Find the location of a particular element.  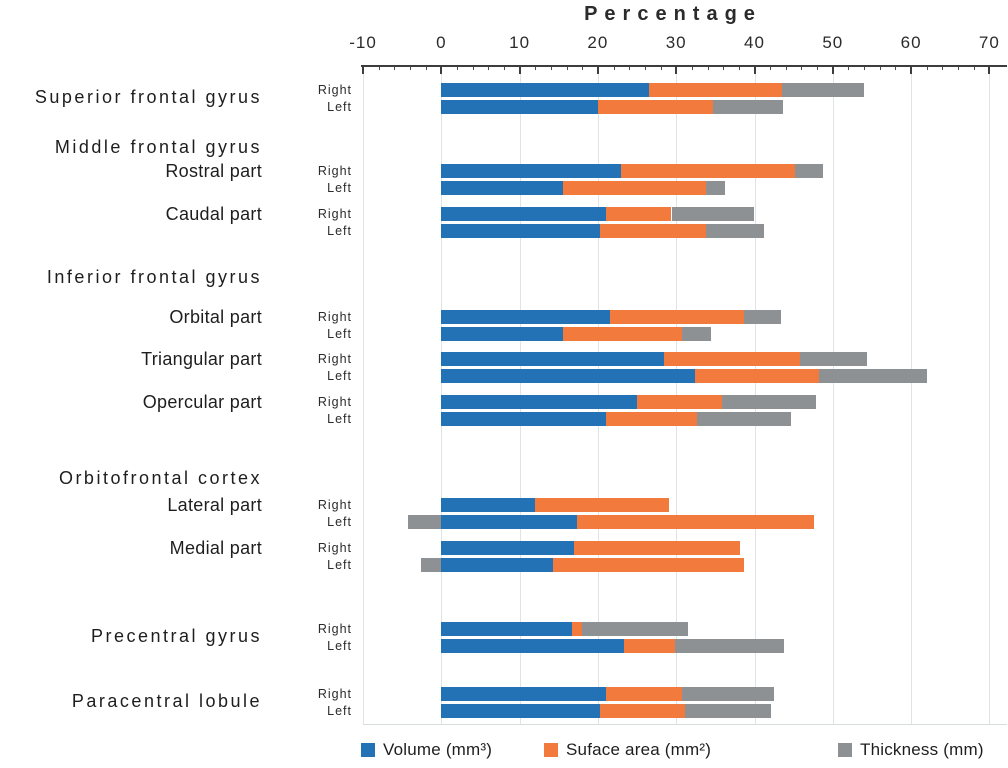

axis-tick-label: 50 is located at coordinates (833, 42).